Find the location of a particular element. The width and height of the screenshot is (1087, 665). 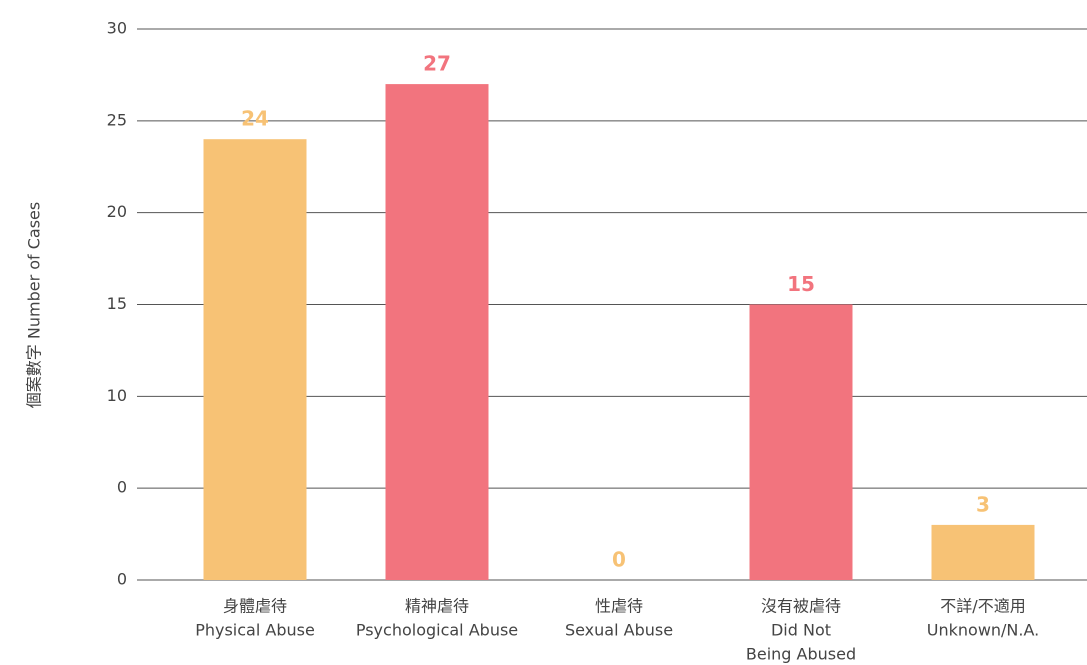

x-tick-label: 精神虐待 is located at coordinates (437, 606).